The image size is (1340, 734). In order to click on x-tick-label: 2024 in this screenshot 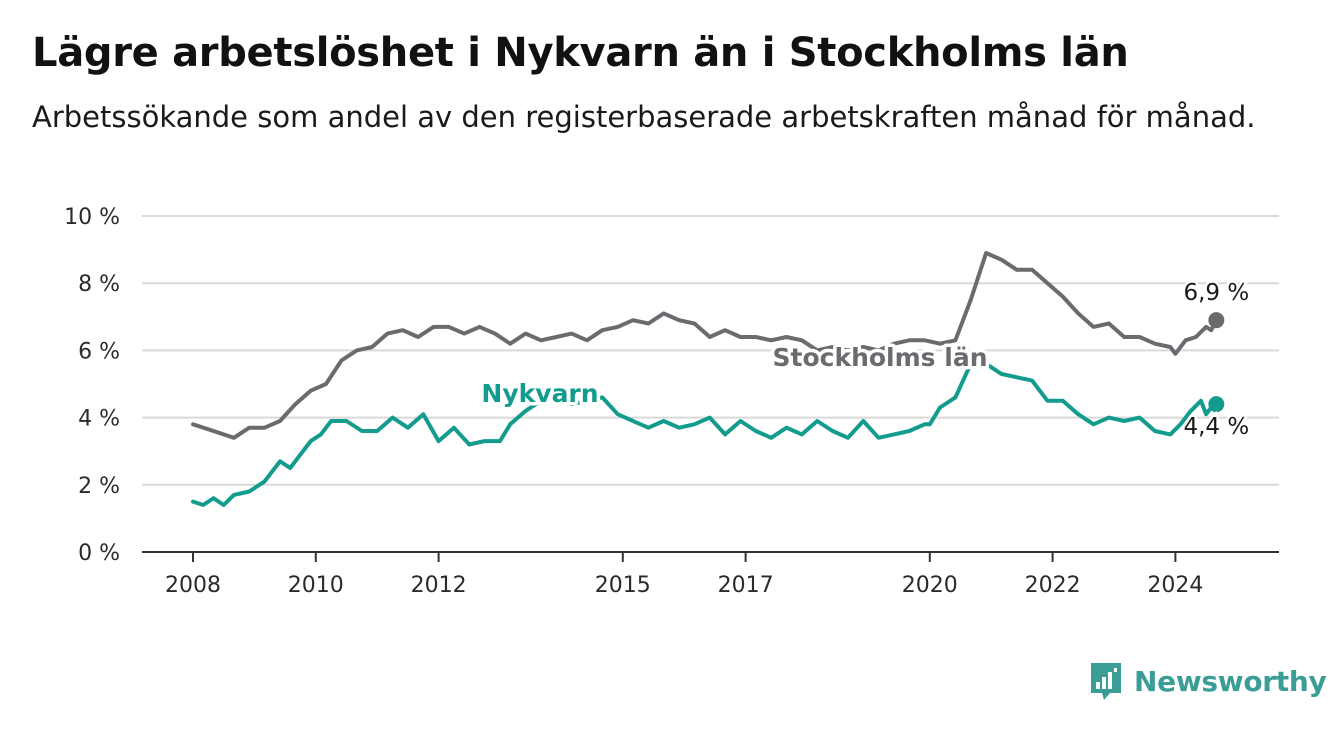, I will do `click(1175, 585)`.